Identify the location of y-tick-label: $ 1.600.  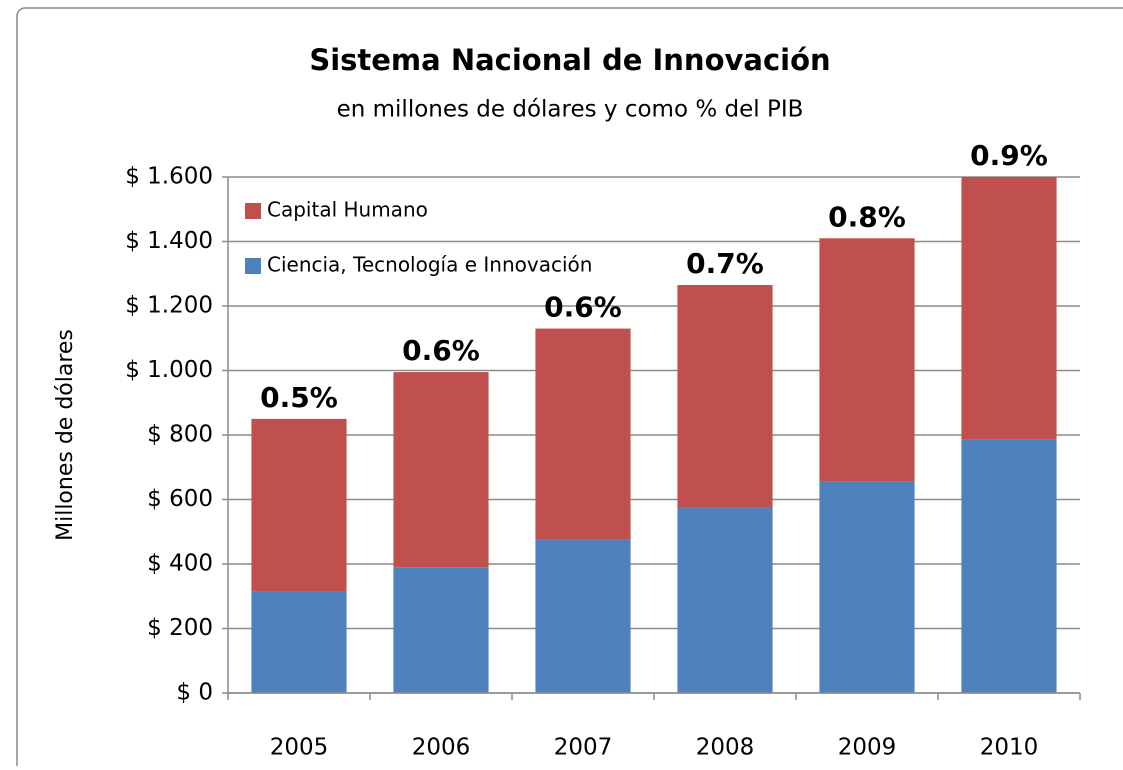
(169, 177).